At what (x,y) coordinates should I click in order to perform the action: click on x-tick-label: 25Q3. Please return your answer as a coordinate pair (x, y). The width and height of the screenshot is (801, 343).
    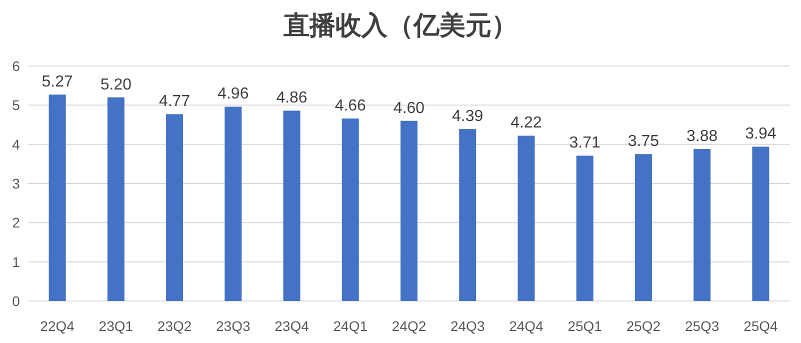
    Looking at the image, I should click on (702, 326).